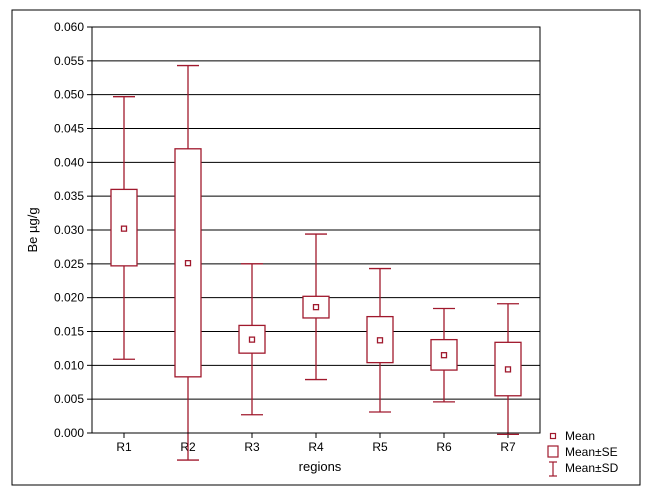 Image resolution: width=650 pixels, height=495 pixels. What do you see at coordinates (124, 447) in the screenshot?
I see `x-tick-label: R1` at bounding box center [124, 447].